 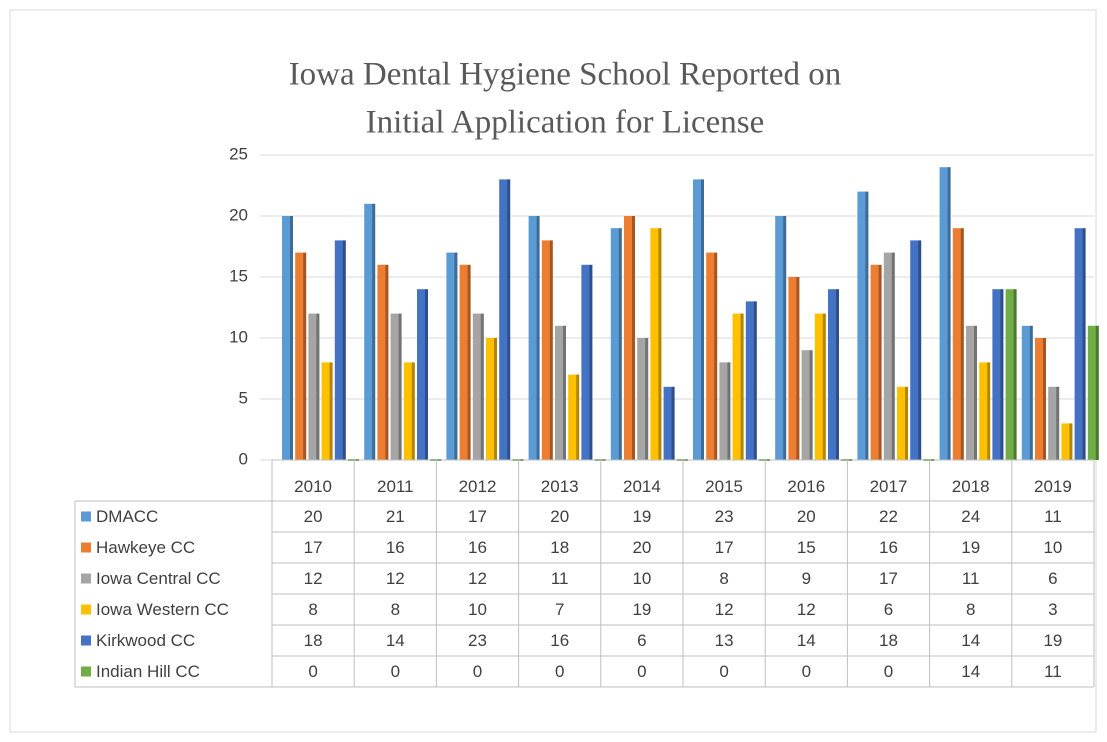 I want to click on chart-title: Initial Application for License, so click(x=565, y=123).